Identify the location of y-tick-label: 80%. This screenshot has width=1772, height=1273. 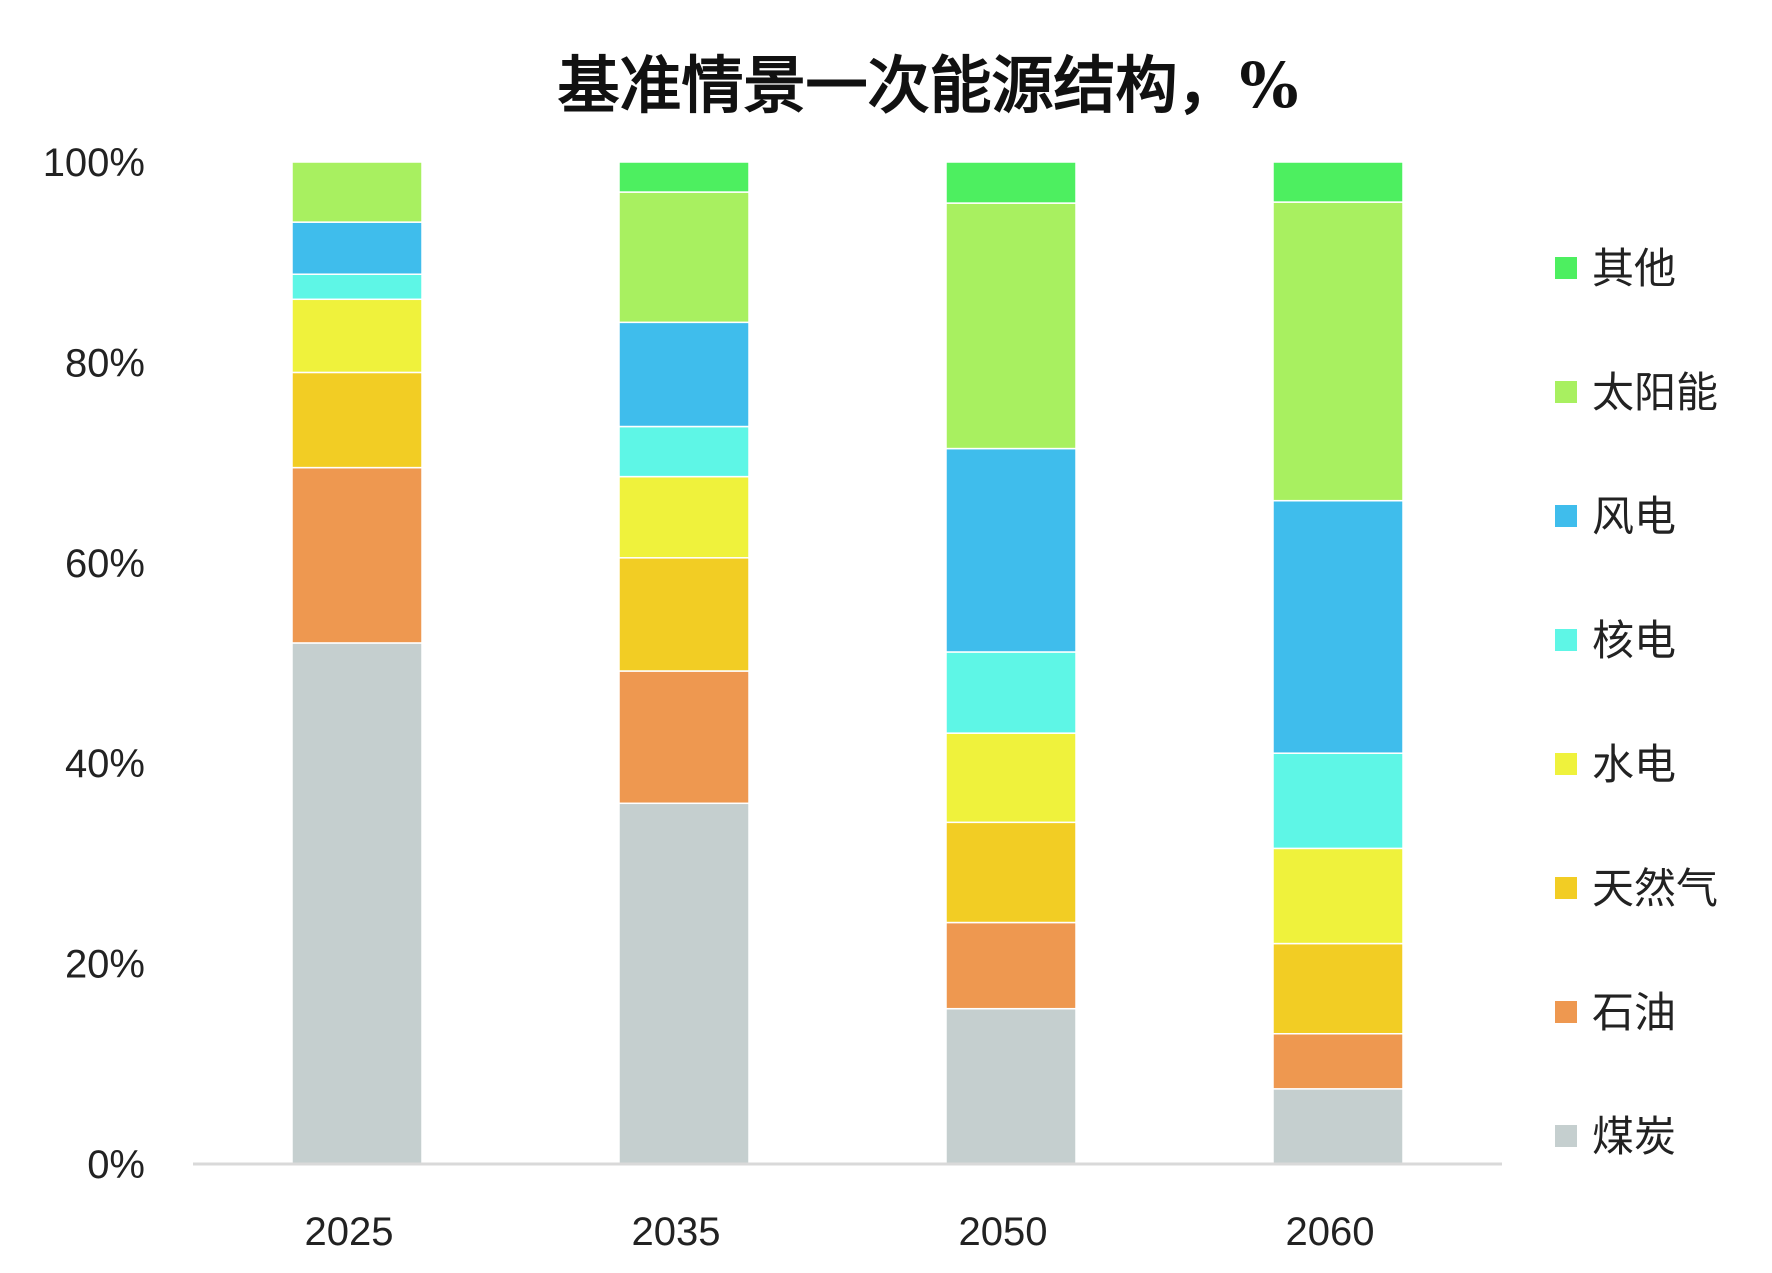
(105, 363).